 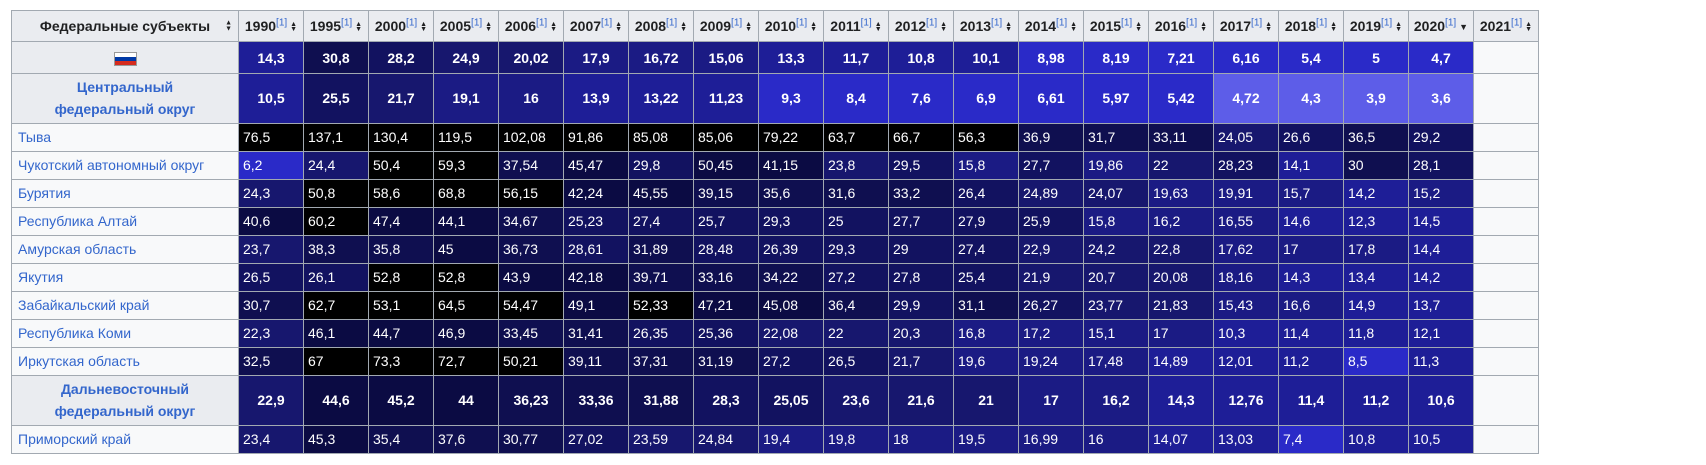 What do you see at coordinates (520, 26) in the screenshot?
I see `year-label: 2006` at bounding box center [520, 26].